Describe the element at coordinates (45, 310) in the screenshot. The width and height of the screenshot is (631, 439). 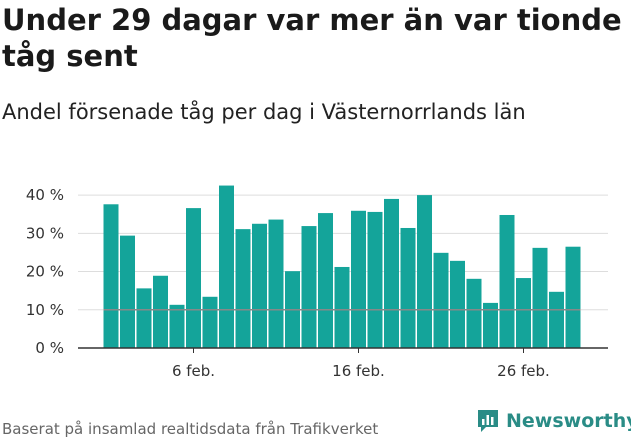
I see `y-tick-label: 10 %` at that location.